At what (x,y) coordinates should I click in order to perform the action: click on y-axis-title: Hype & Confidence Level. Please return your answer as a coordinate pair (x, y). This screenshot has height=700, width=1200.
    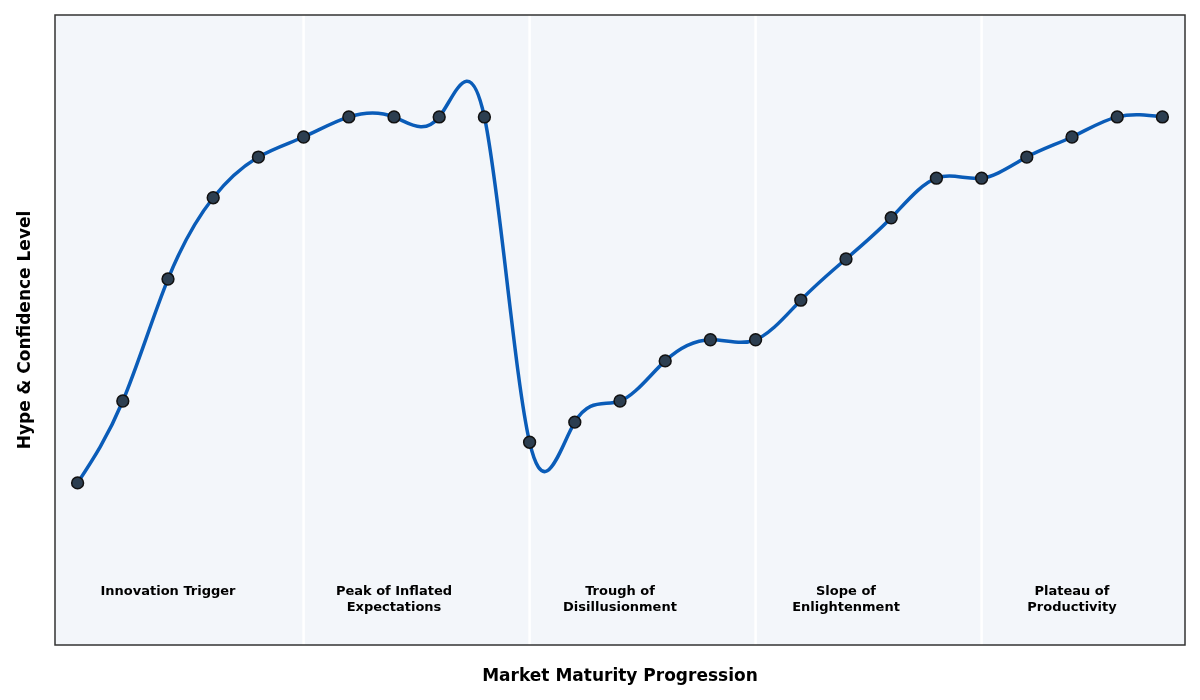
    Looking at the image, I should click on (24, 330).